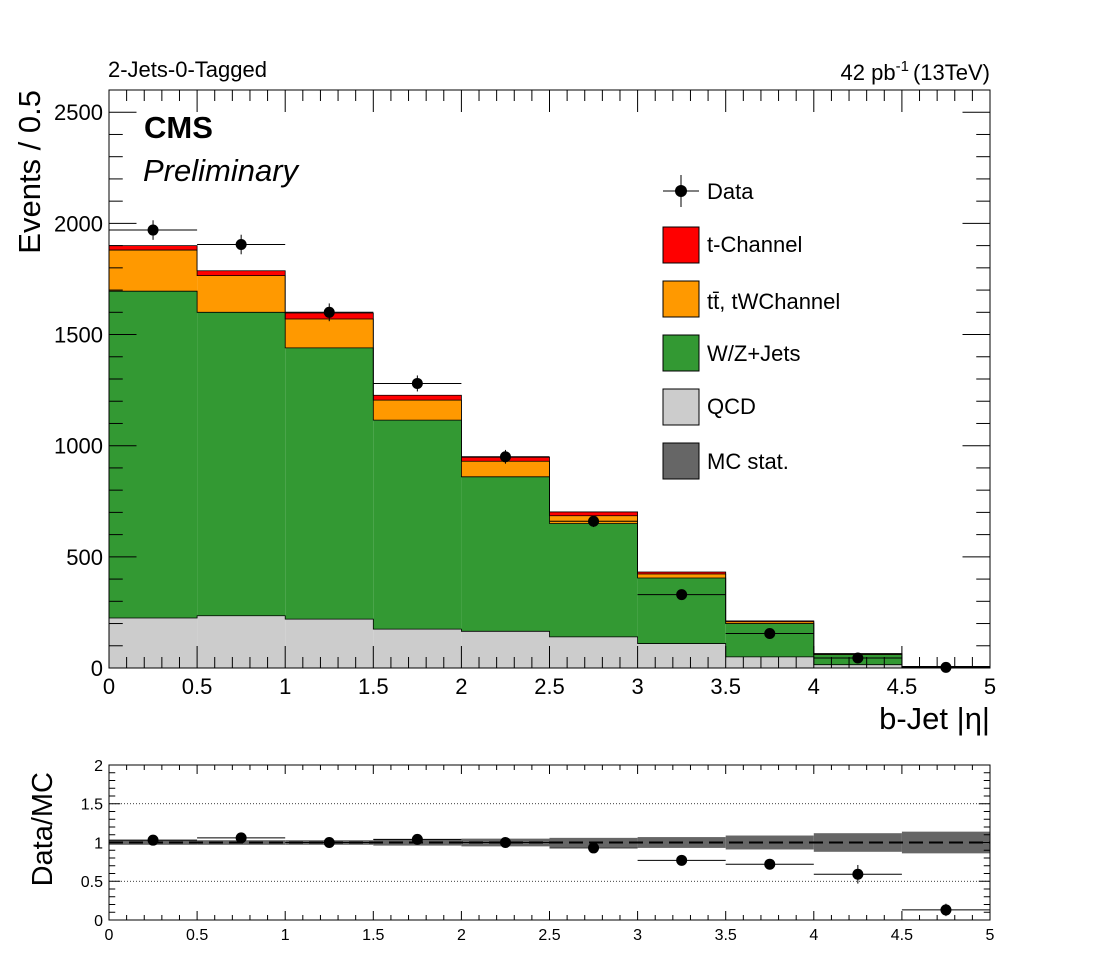 The height and width of the screenshot is (968, 1100). I want to click on ratio-ytick-label-3: 1.5, so click(92, 805).